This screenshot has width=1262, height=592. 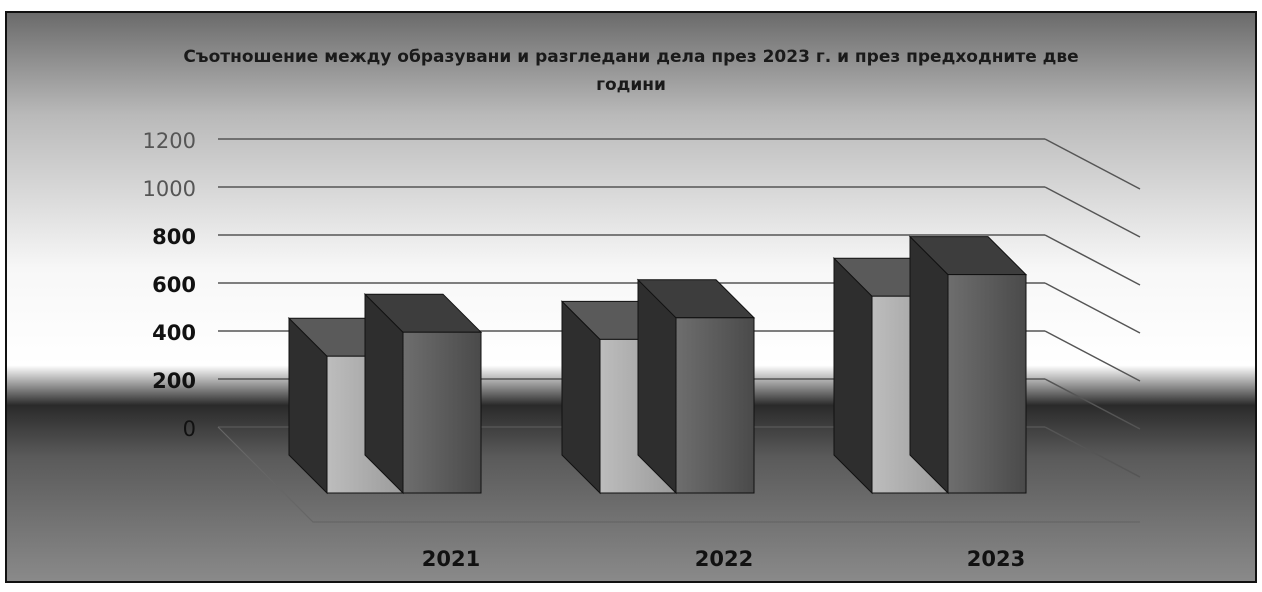 I want to click on y-axis-tick-labels: 0 200 400 600 800 1000 1200, so click(x=169, y=285).